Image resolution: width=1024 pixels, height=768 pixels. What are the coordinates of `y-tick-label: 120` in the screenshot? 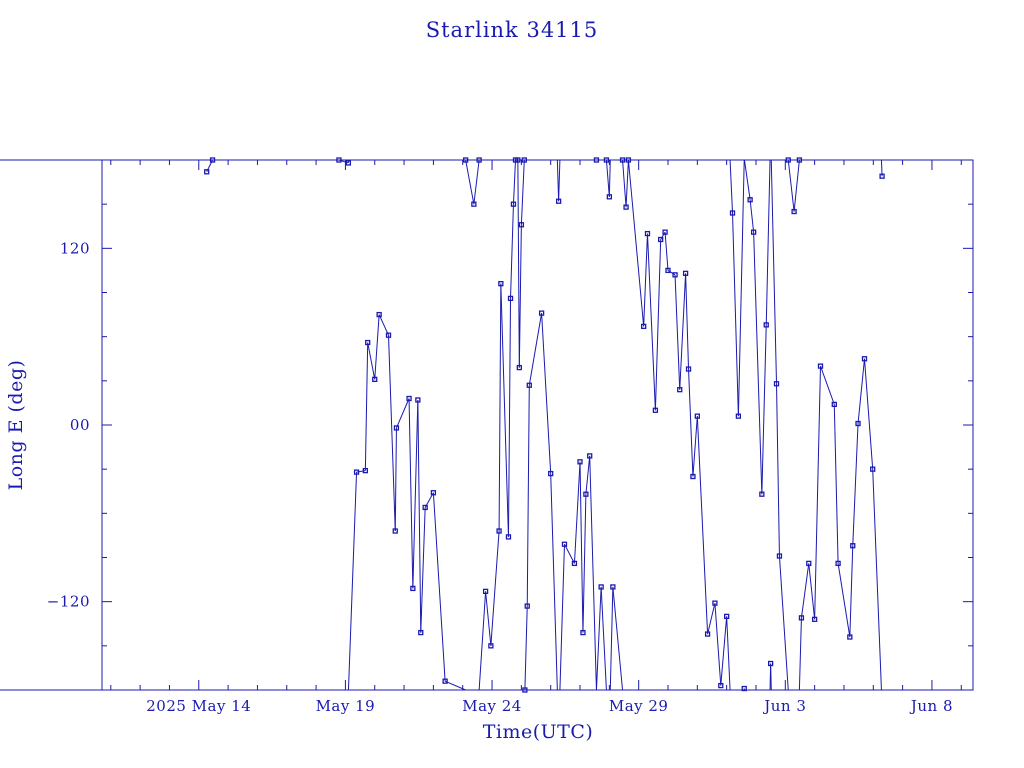 It's located at (75, 248).